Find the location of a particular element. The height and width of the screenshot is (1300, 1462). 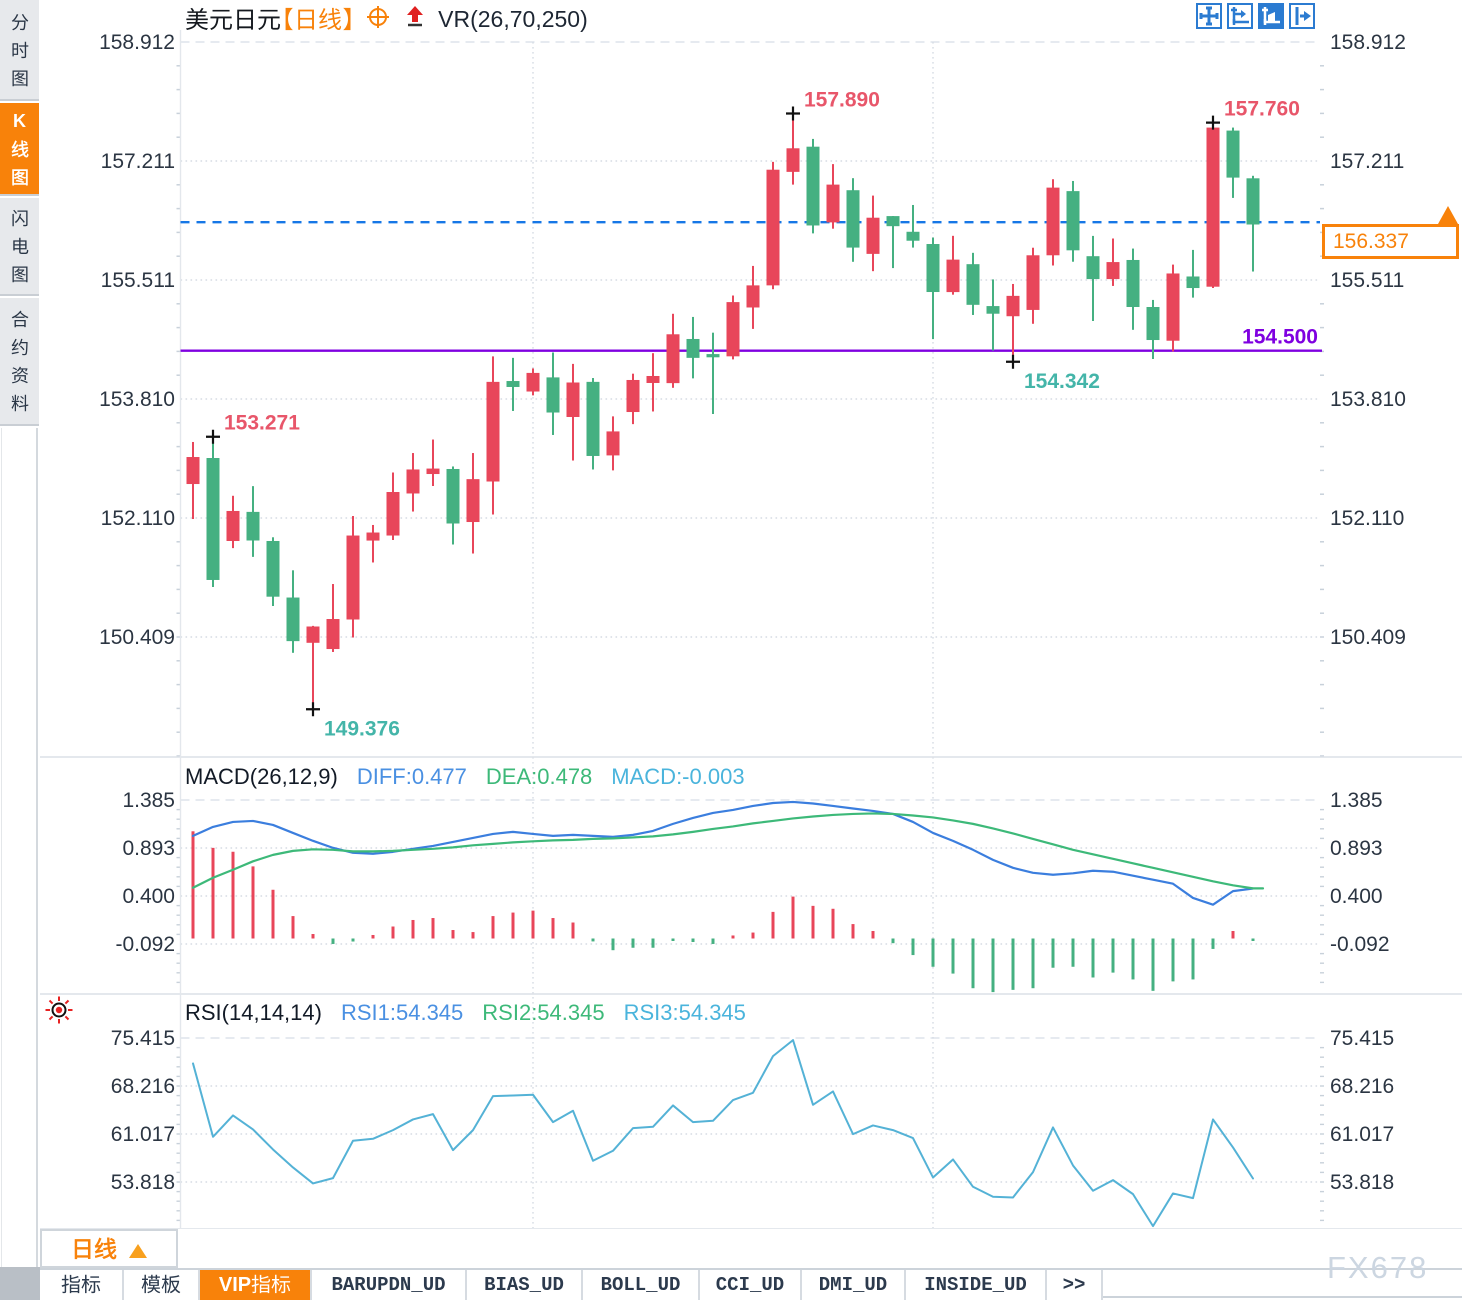

chart-header: VR(26,70,250) is located at coordinates (386, 19).